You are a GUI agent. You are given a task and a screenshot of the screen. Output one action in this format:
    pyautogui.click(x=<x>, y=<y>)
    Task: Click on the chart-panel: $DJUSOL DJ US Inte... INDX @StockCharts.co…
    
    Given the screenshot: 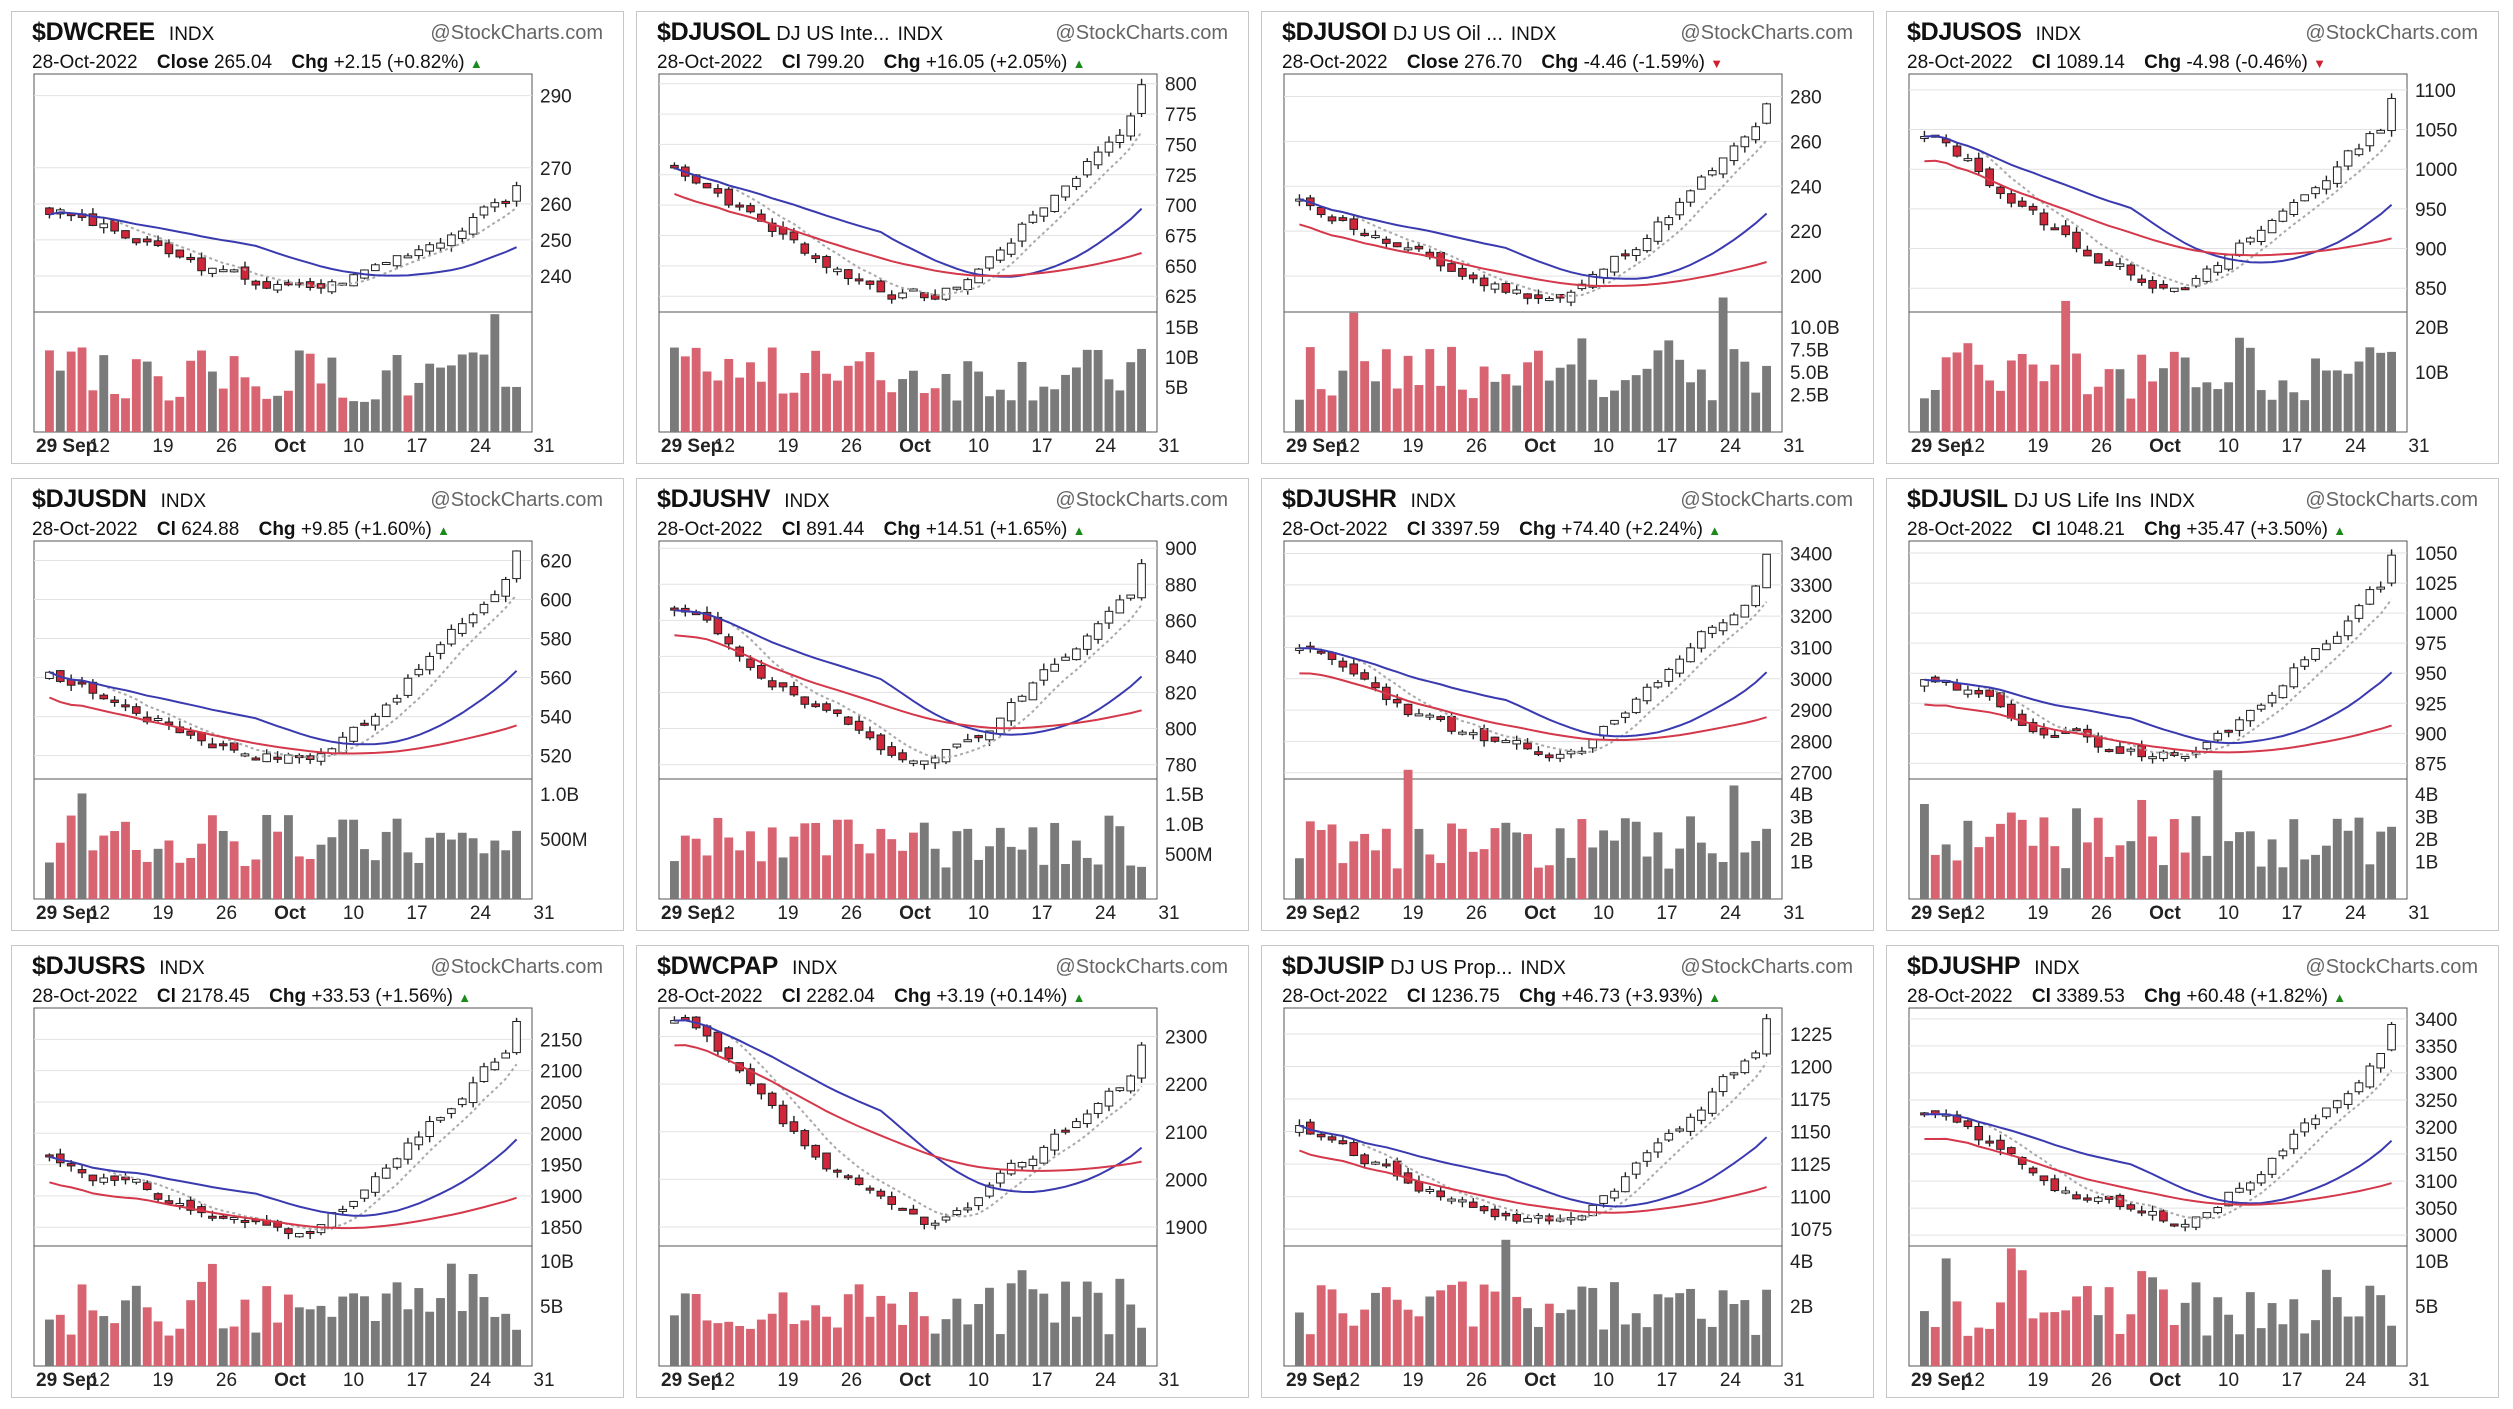 What is the action you would take?
    pyautogui.click(x=942, y=237)
    